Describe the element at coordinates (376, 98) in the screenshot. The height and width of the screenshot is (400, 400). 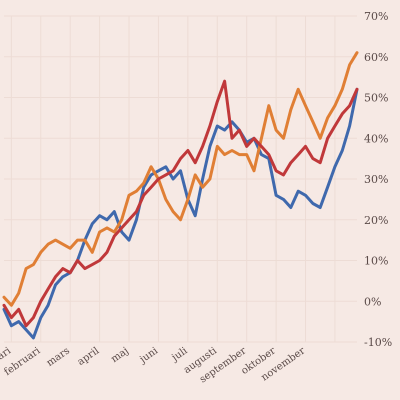
I see `y-tick-label: 50%` at that location.